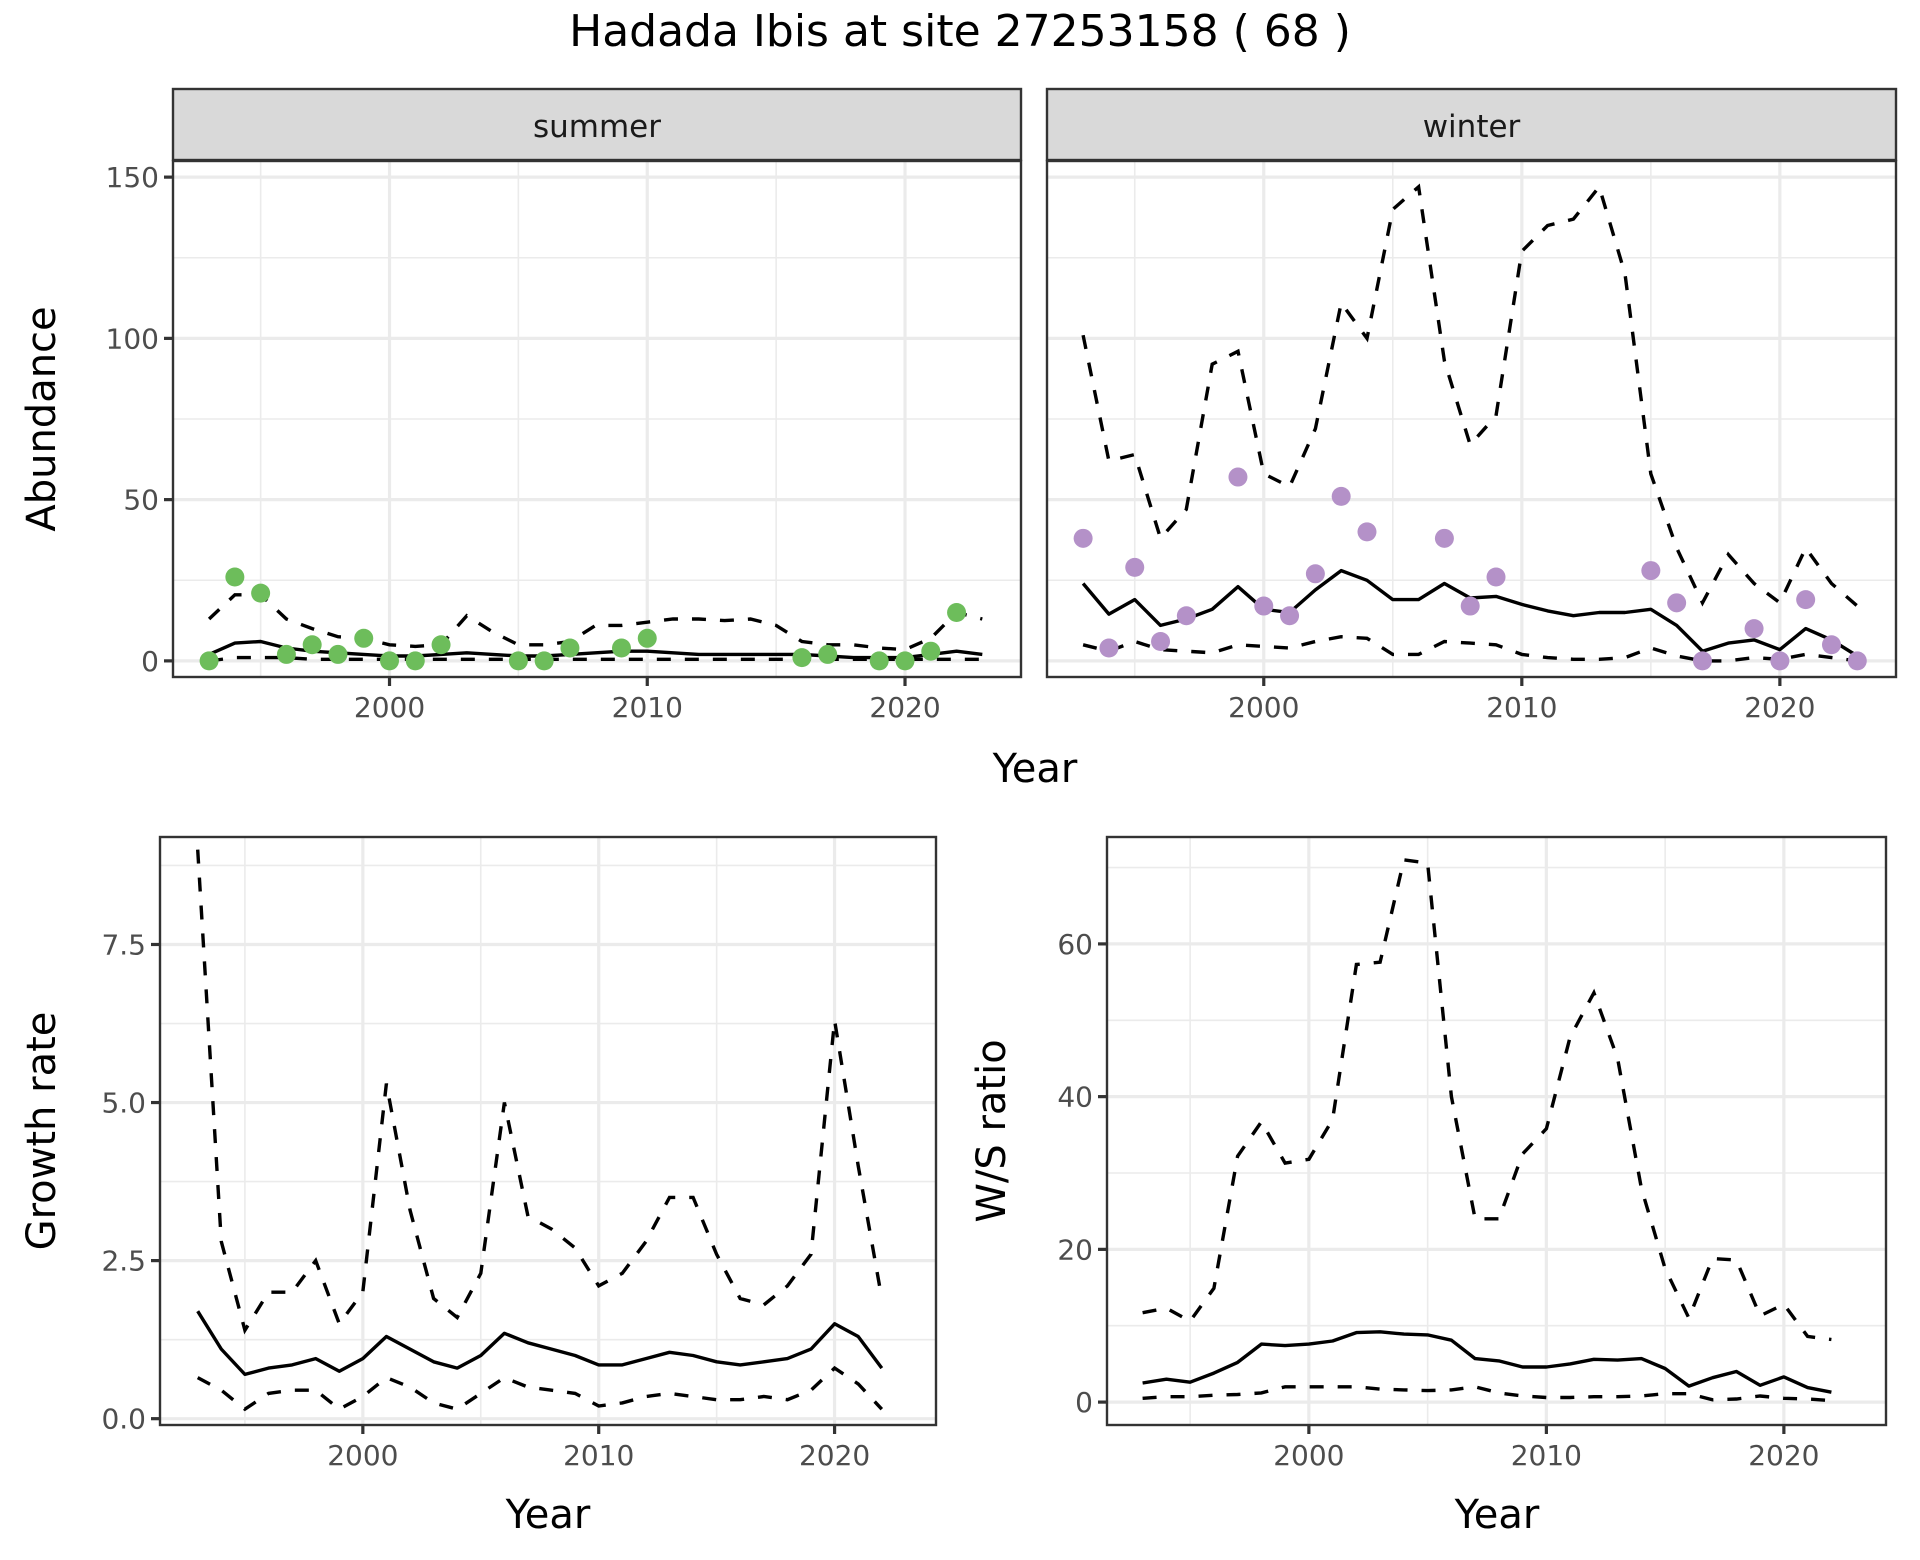 The width and height of the screenshot is (1920, 1560). Describe the element at coordinates (1472, 127) in the screenshot. I see `facet-label-winter: winter` at that location.